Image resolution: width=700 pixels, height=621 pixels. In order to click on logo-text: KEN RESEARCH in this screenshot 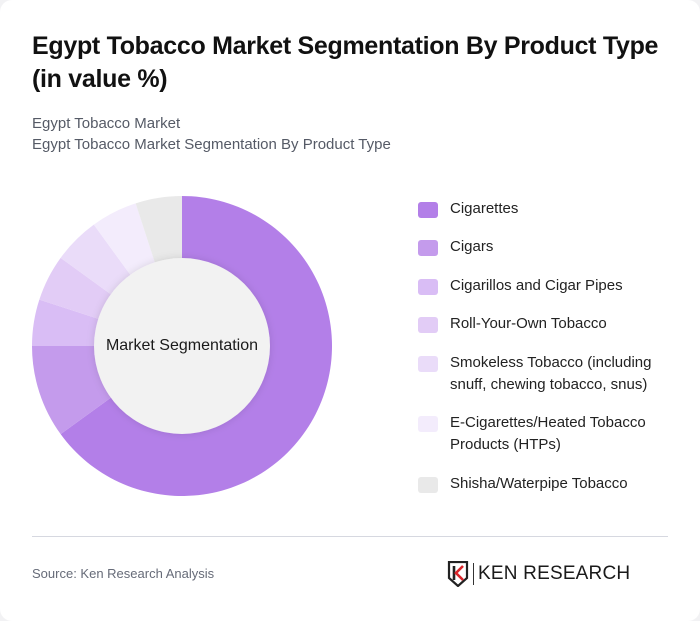, I will do `click(554, 573)`.